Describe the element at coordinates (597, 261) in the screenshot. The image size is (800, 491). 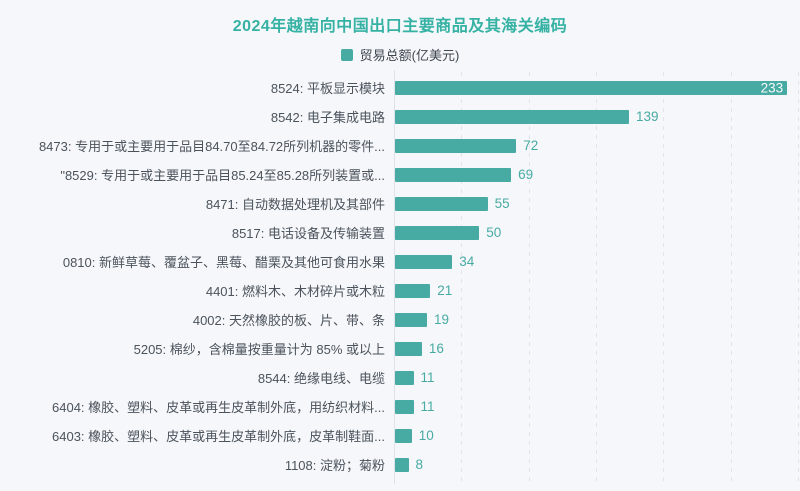
I see `bar-area: 34` at that location.